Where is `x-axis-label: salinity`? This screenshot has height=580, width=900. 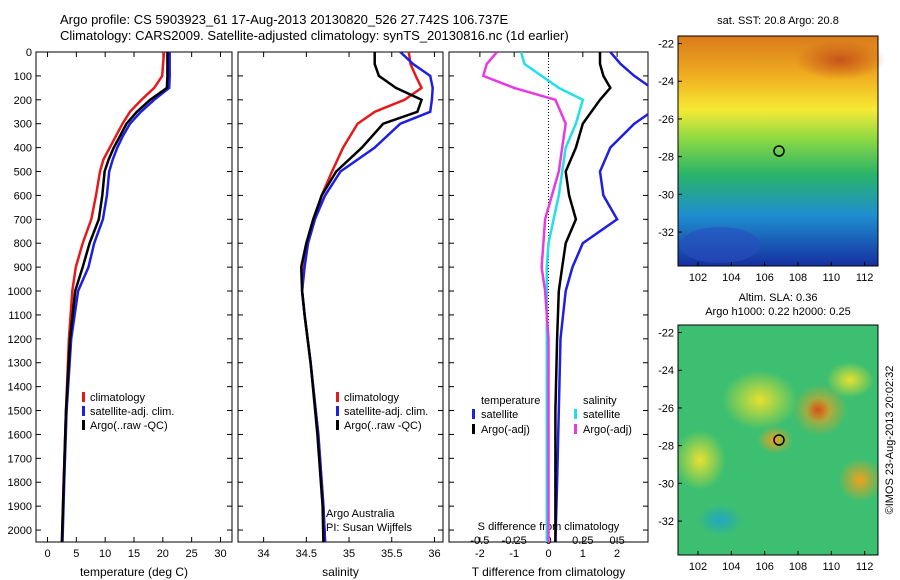 x-axis-label: salinity is located at coordinates (340, 572).